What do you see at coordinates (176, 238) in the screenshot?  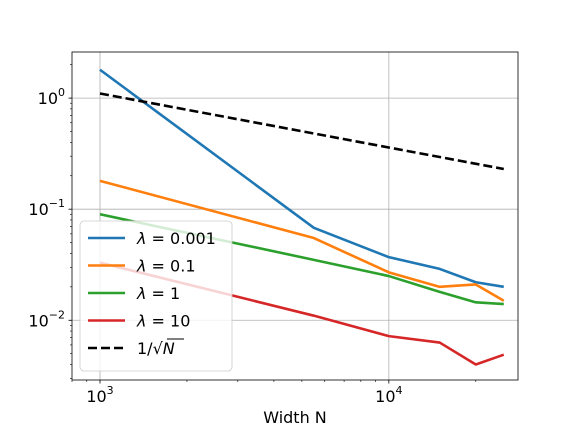 I see `legend-entry-0: λ = 0.001` at bounding box center [176, 238].